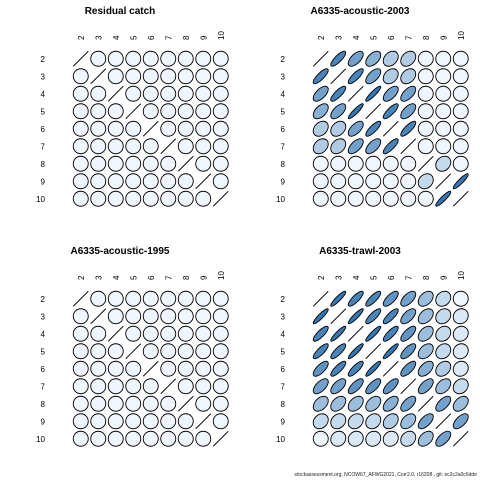  I want to click on y-tick-label: 3, so click(283, 76).